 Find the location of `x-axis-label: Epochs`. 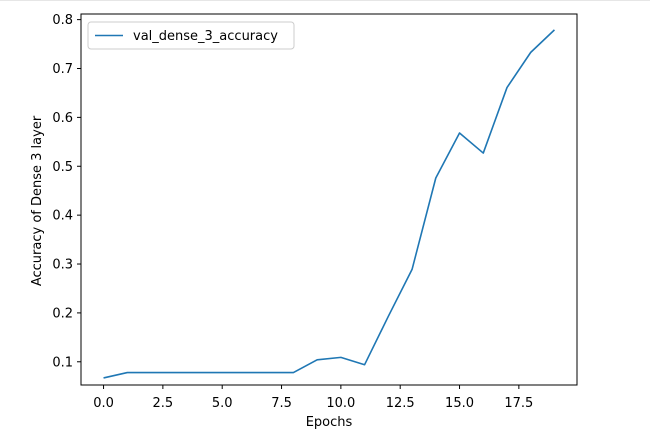

x-axis-label: Epochs is located at coordinates (329, 422).